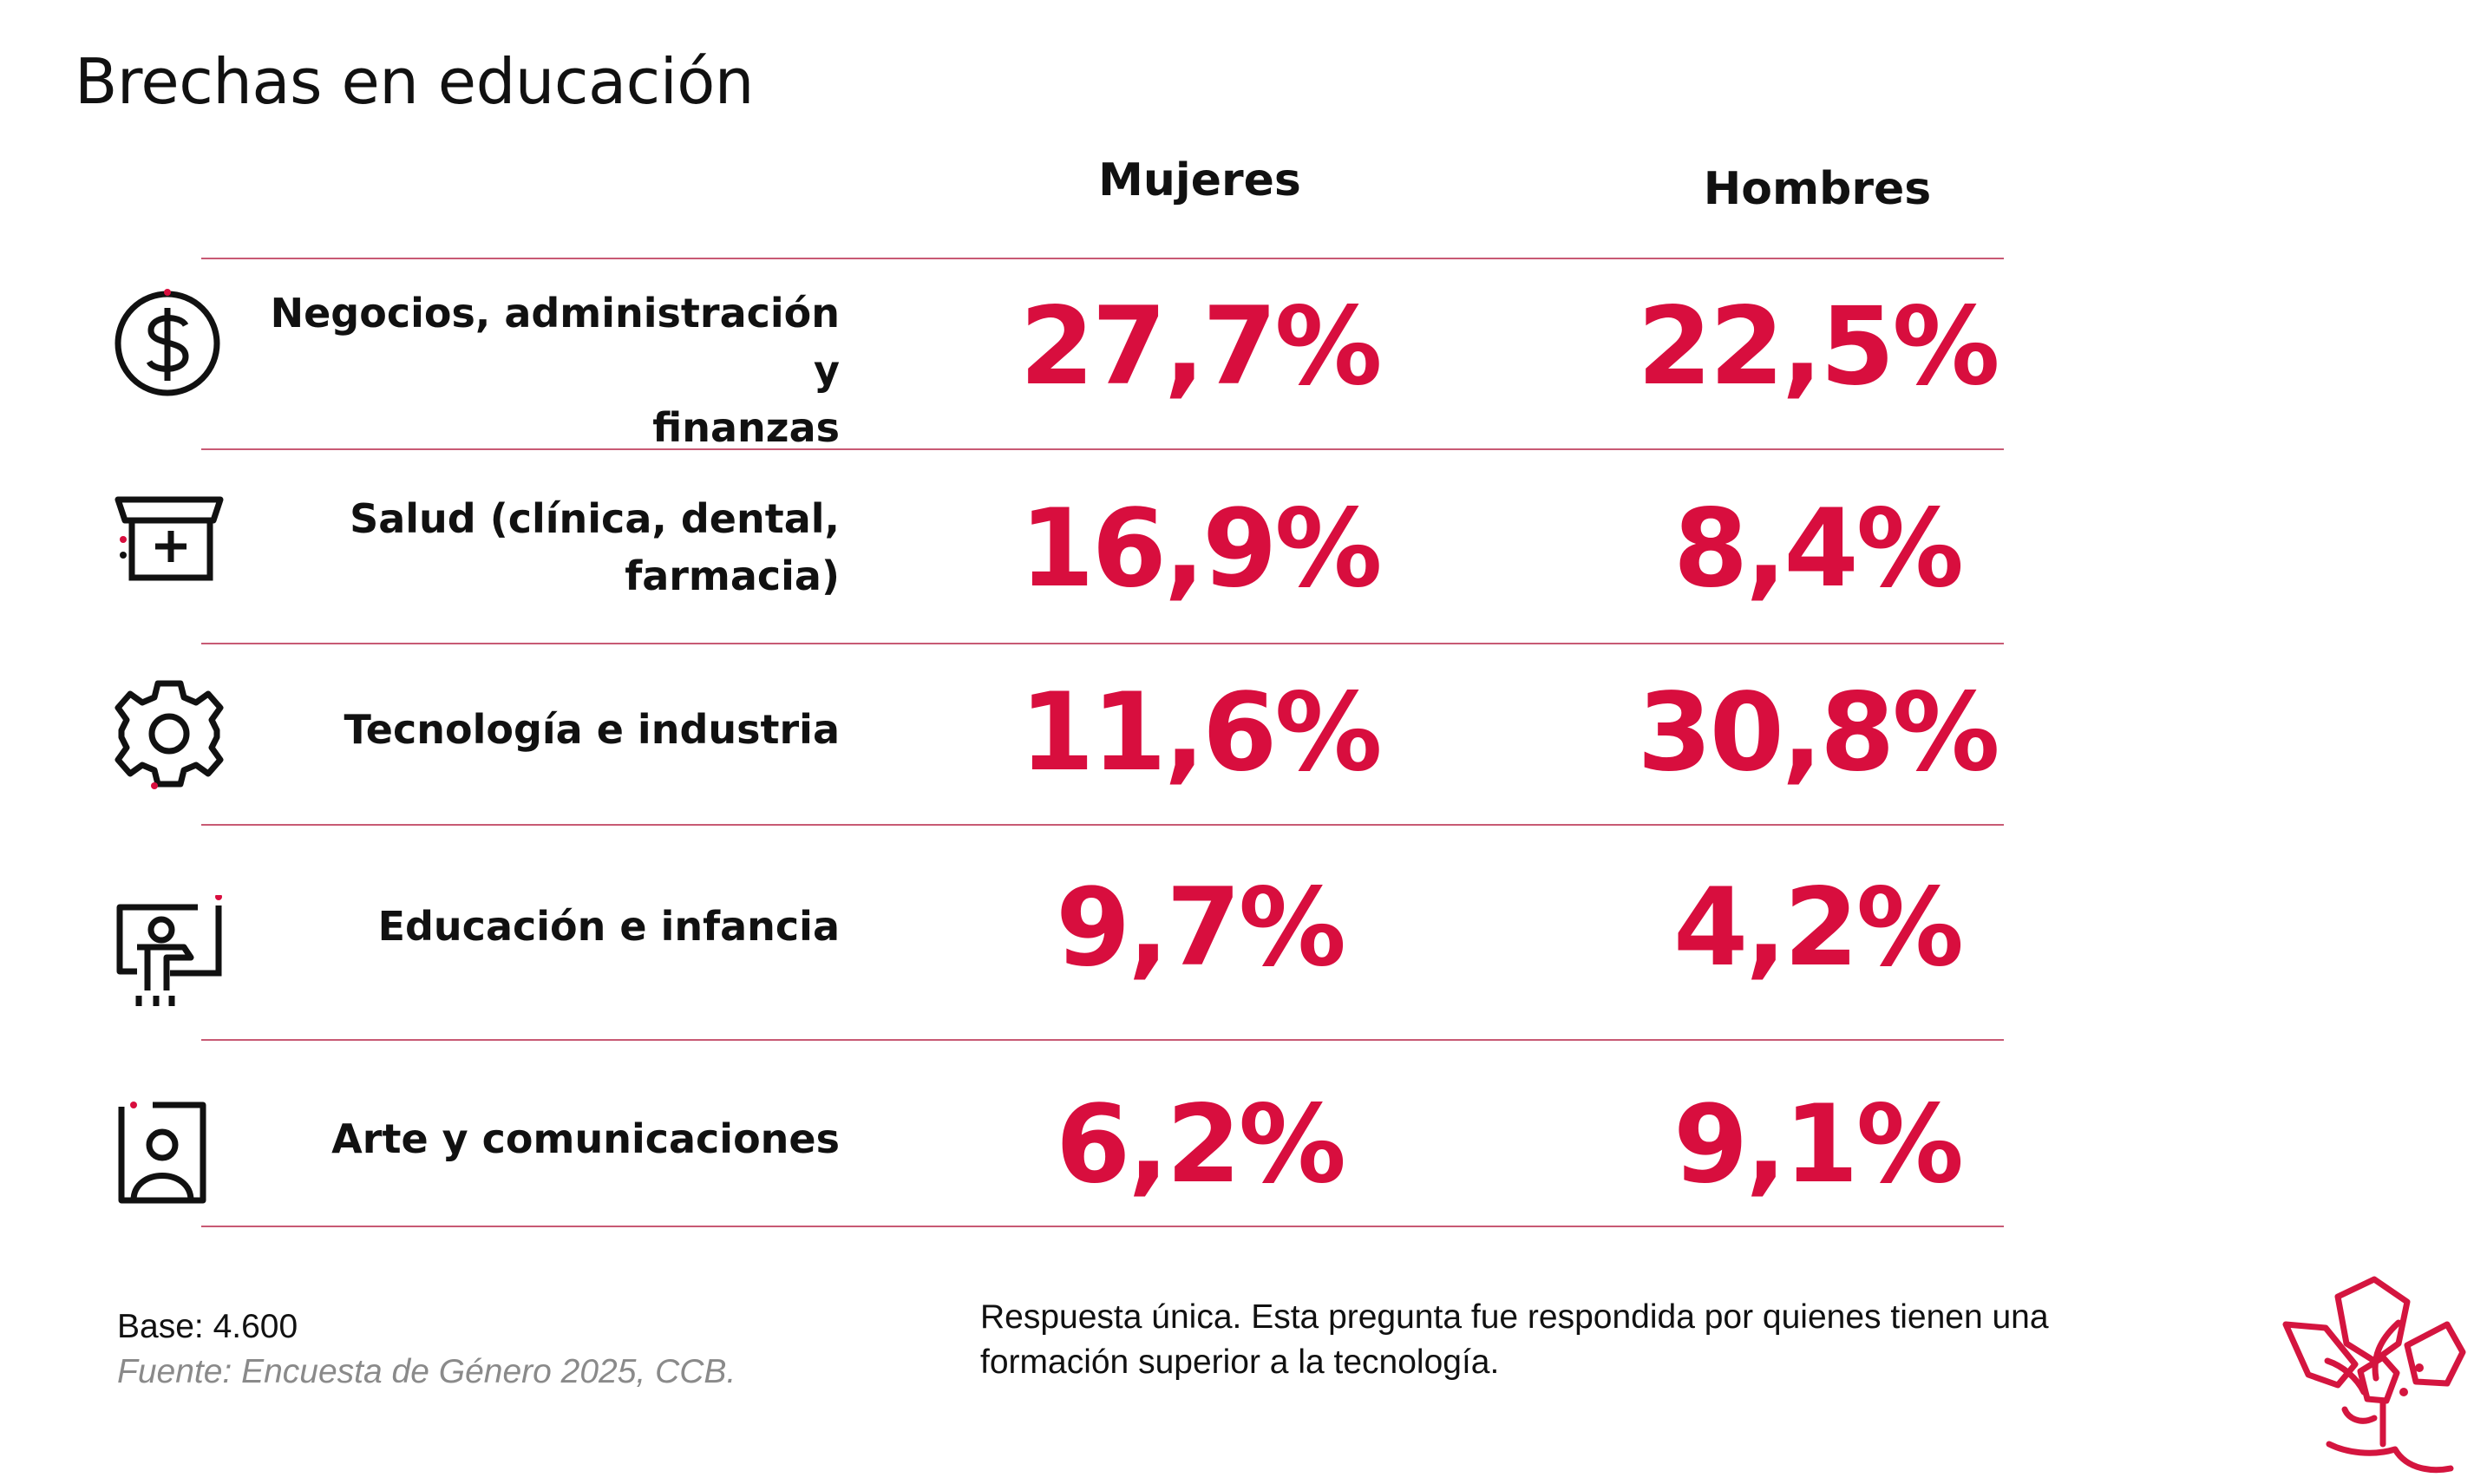 Image resolution: width=2487 pixels, height=1484 pixels. Describe the element at coordinates (585, 1138) in the screenshot. I see `category-label: Arte y comunicaciones` at that location.